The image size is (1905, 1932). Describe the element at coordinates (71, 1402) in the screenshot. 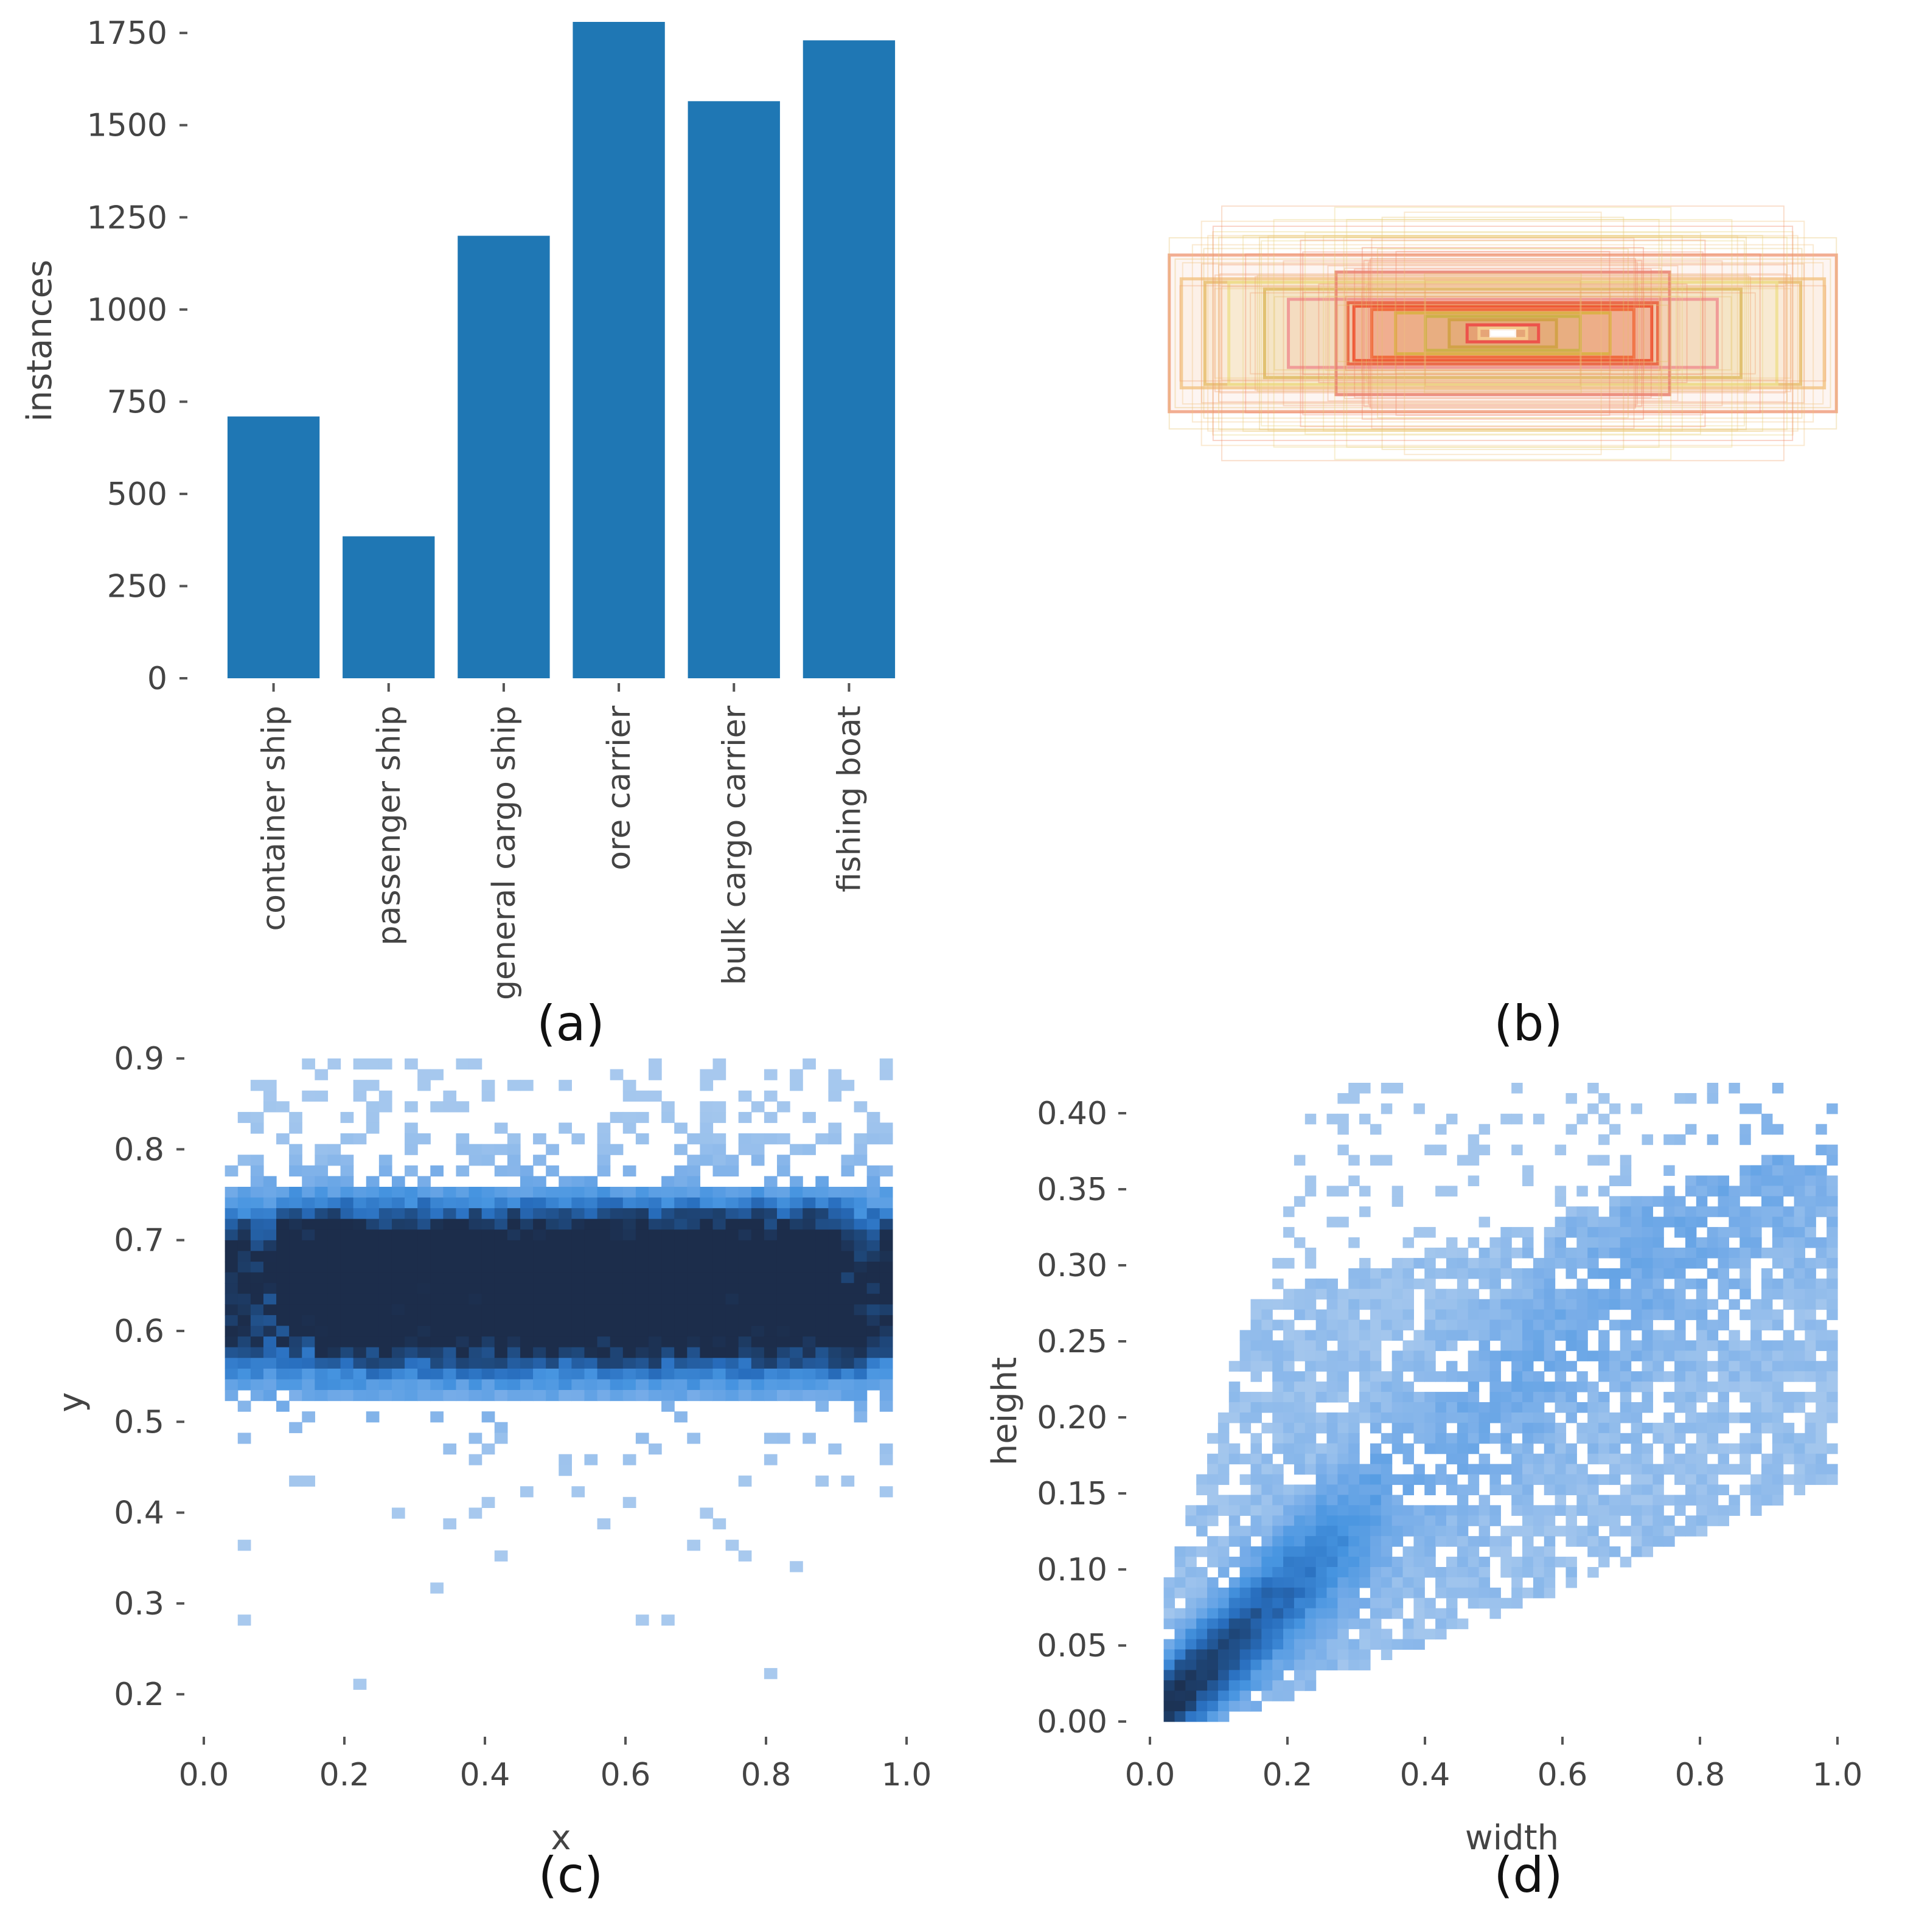

I see `c-y-axis-label: y` at that location.